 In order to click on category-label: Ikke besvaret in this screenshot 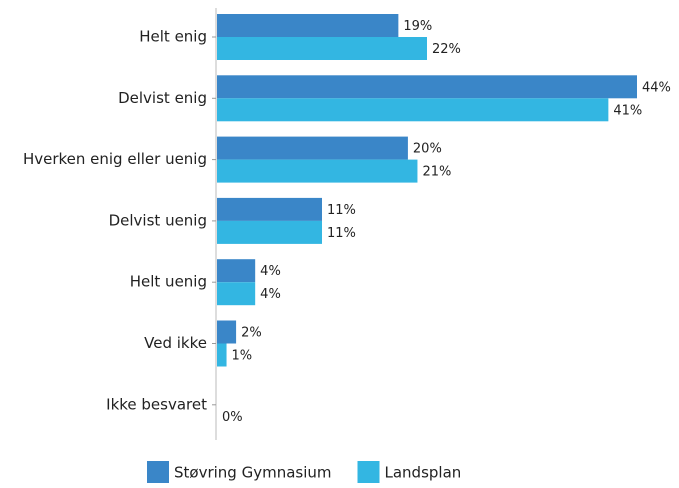, I will do `click(156, 404)`.